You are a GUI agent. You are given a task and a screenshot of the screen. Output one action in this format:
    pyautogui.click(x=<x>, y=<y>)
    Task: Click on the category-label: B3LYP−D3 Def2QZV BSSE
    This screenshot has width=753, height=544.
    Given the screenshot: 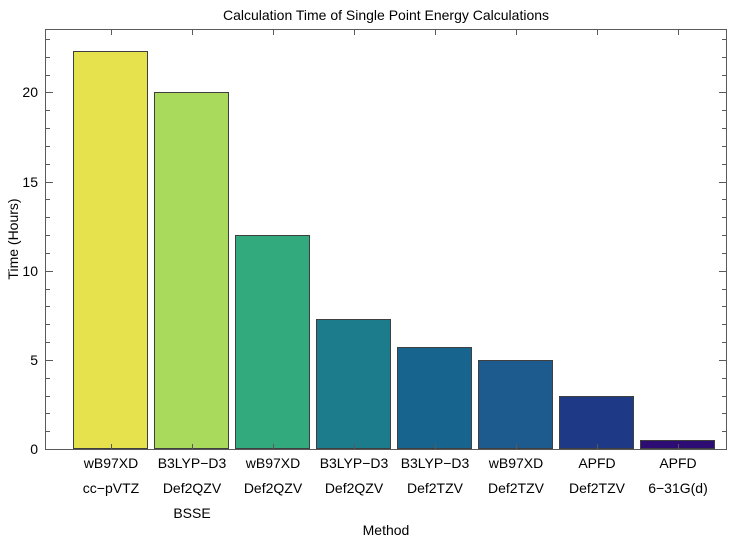 What is the action you would take?
    pyautogui.click(x=192, y=488)
    